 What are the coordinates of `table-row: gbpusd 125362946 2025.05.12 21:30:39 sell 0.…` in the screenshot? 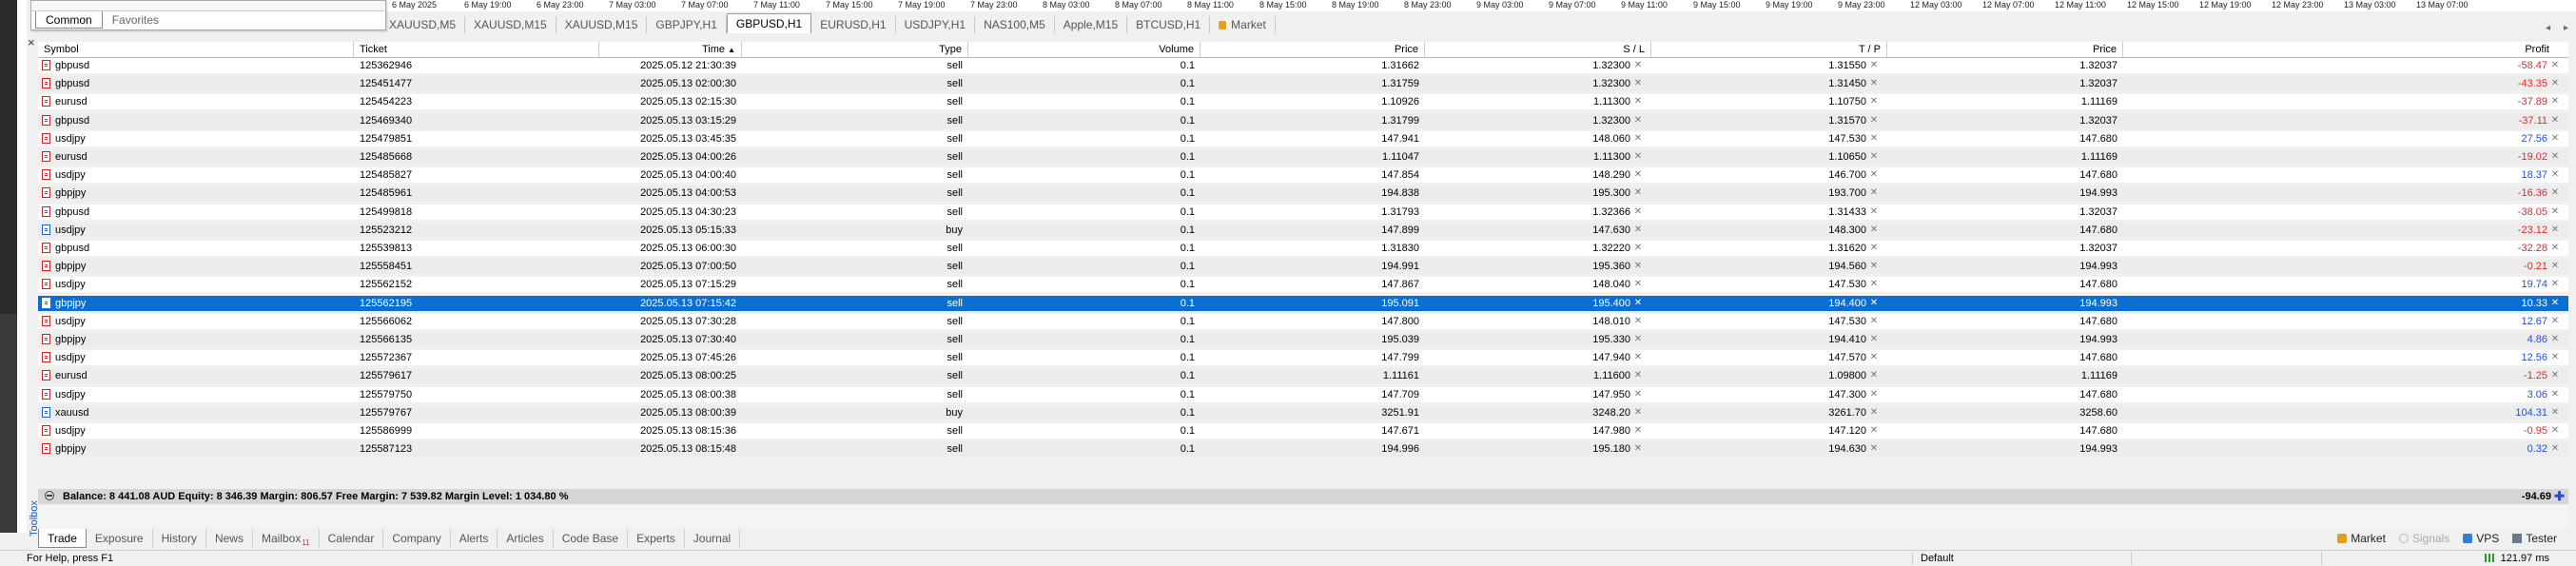 It's located at (1303, 65).